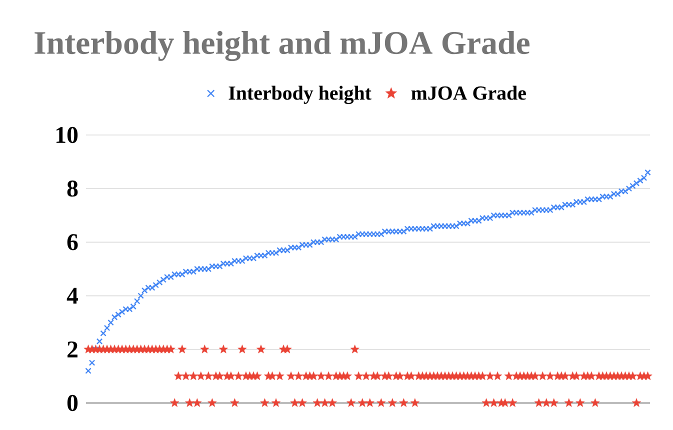  Describe the element at coordinates (73, 349) in the screenshot. I see `y-tick-label: 2` at that location.